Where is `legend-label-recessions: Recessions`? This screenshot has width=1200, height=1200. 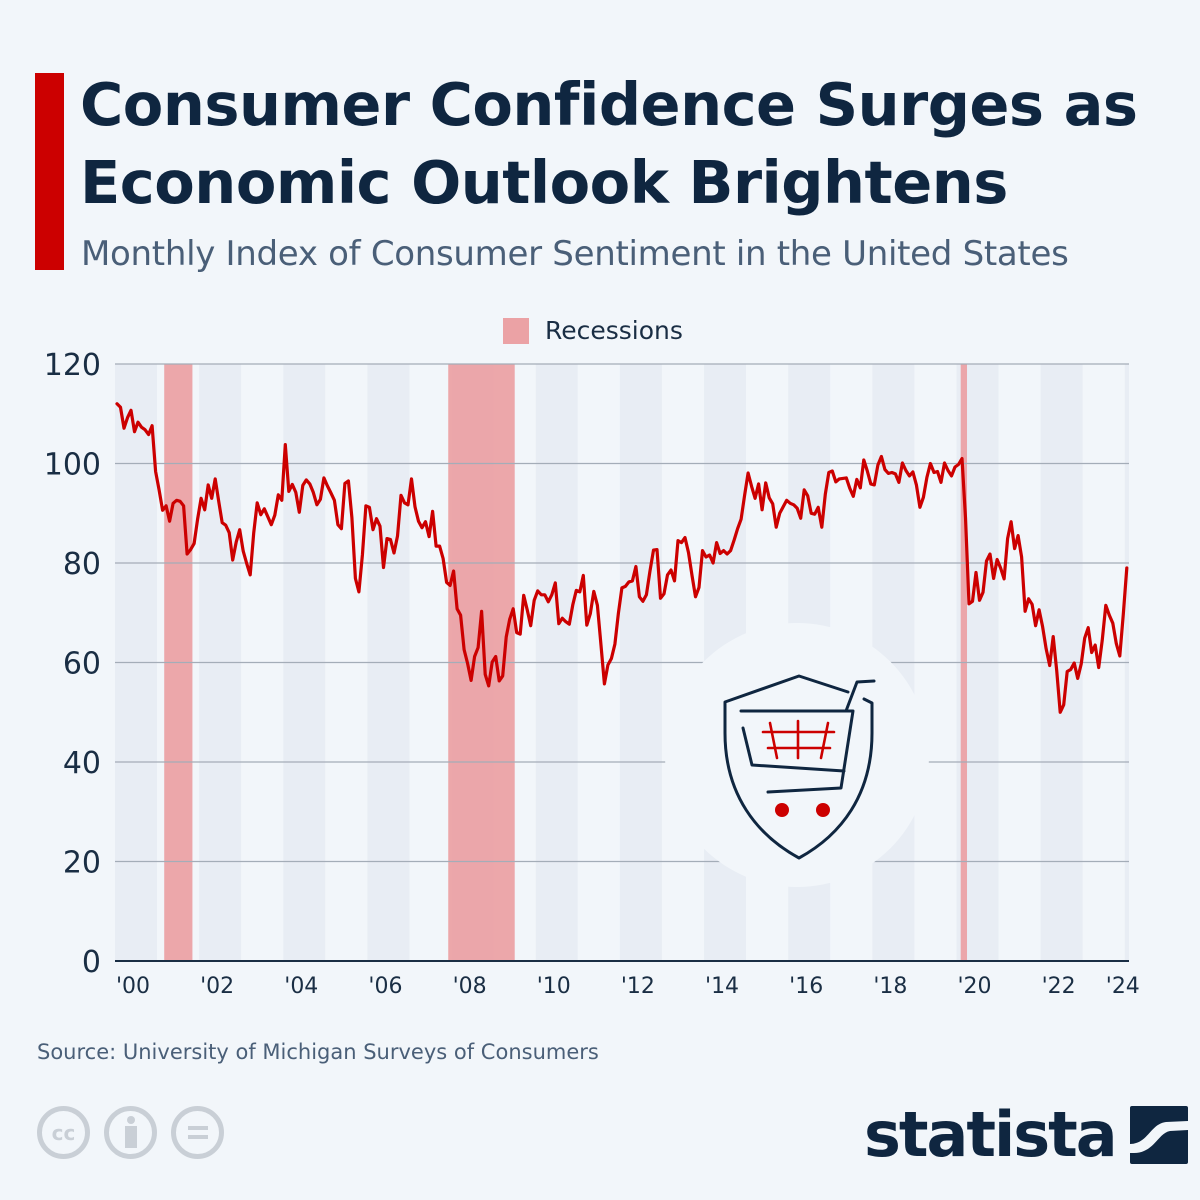 legend-label-recessions: Recessions is located at coordinates (614, 330).